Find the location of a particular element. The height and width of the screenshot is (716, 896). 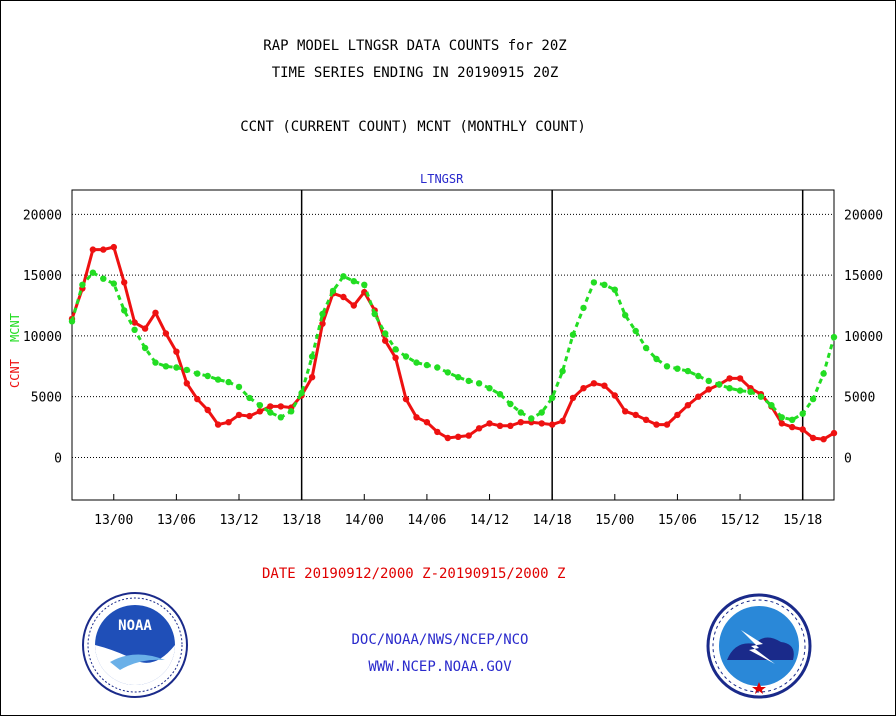

y-tick-label-right: 20000 is located at coordinates (863, 215).